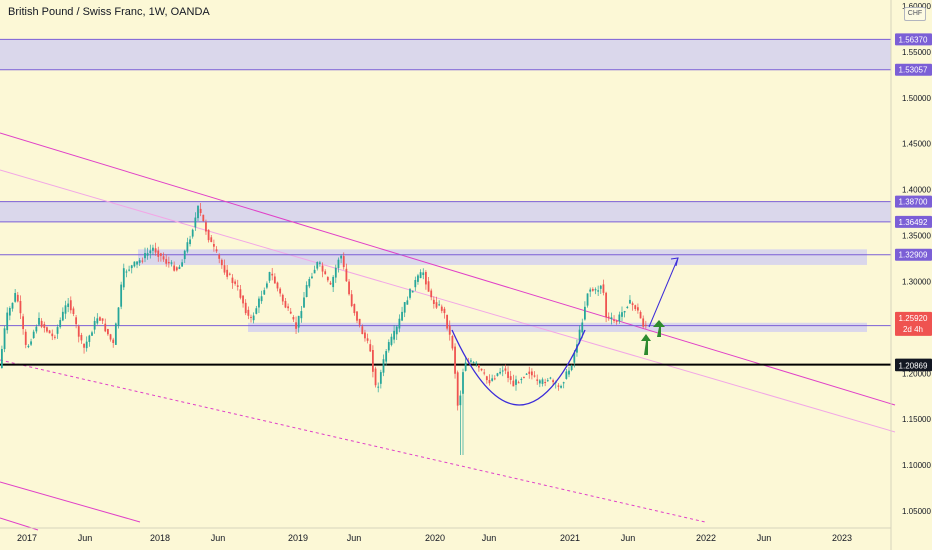  What do you see at coordinates (646, 344) in the screenshot?
I see `up-arrow-icon` at bounding box center [646, 344].